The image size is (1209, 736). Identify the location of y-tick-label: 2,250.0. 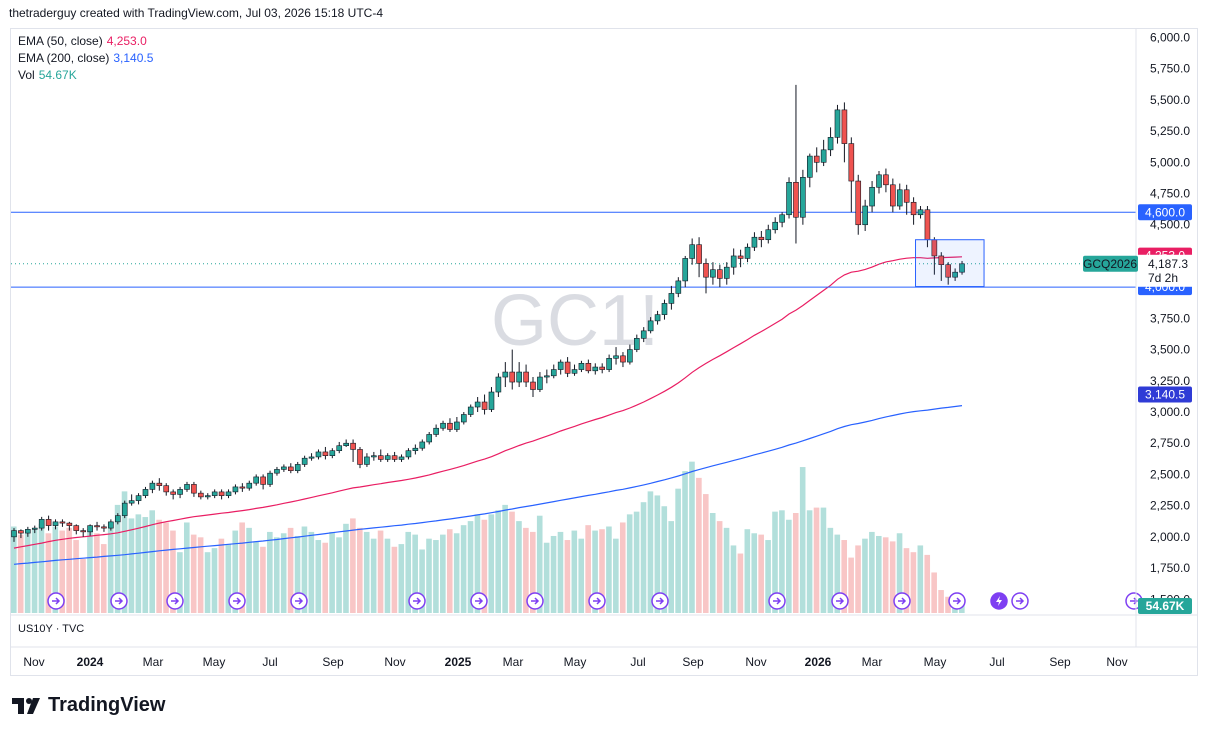
(1170, 506).